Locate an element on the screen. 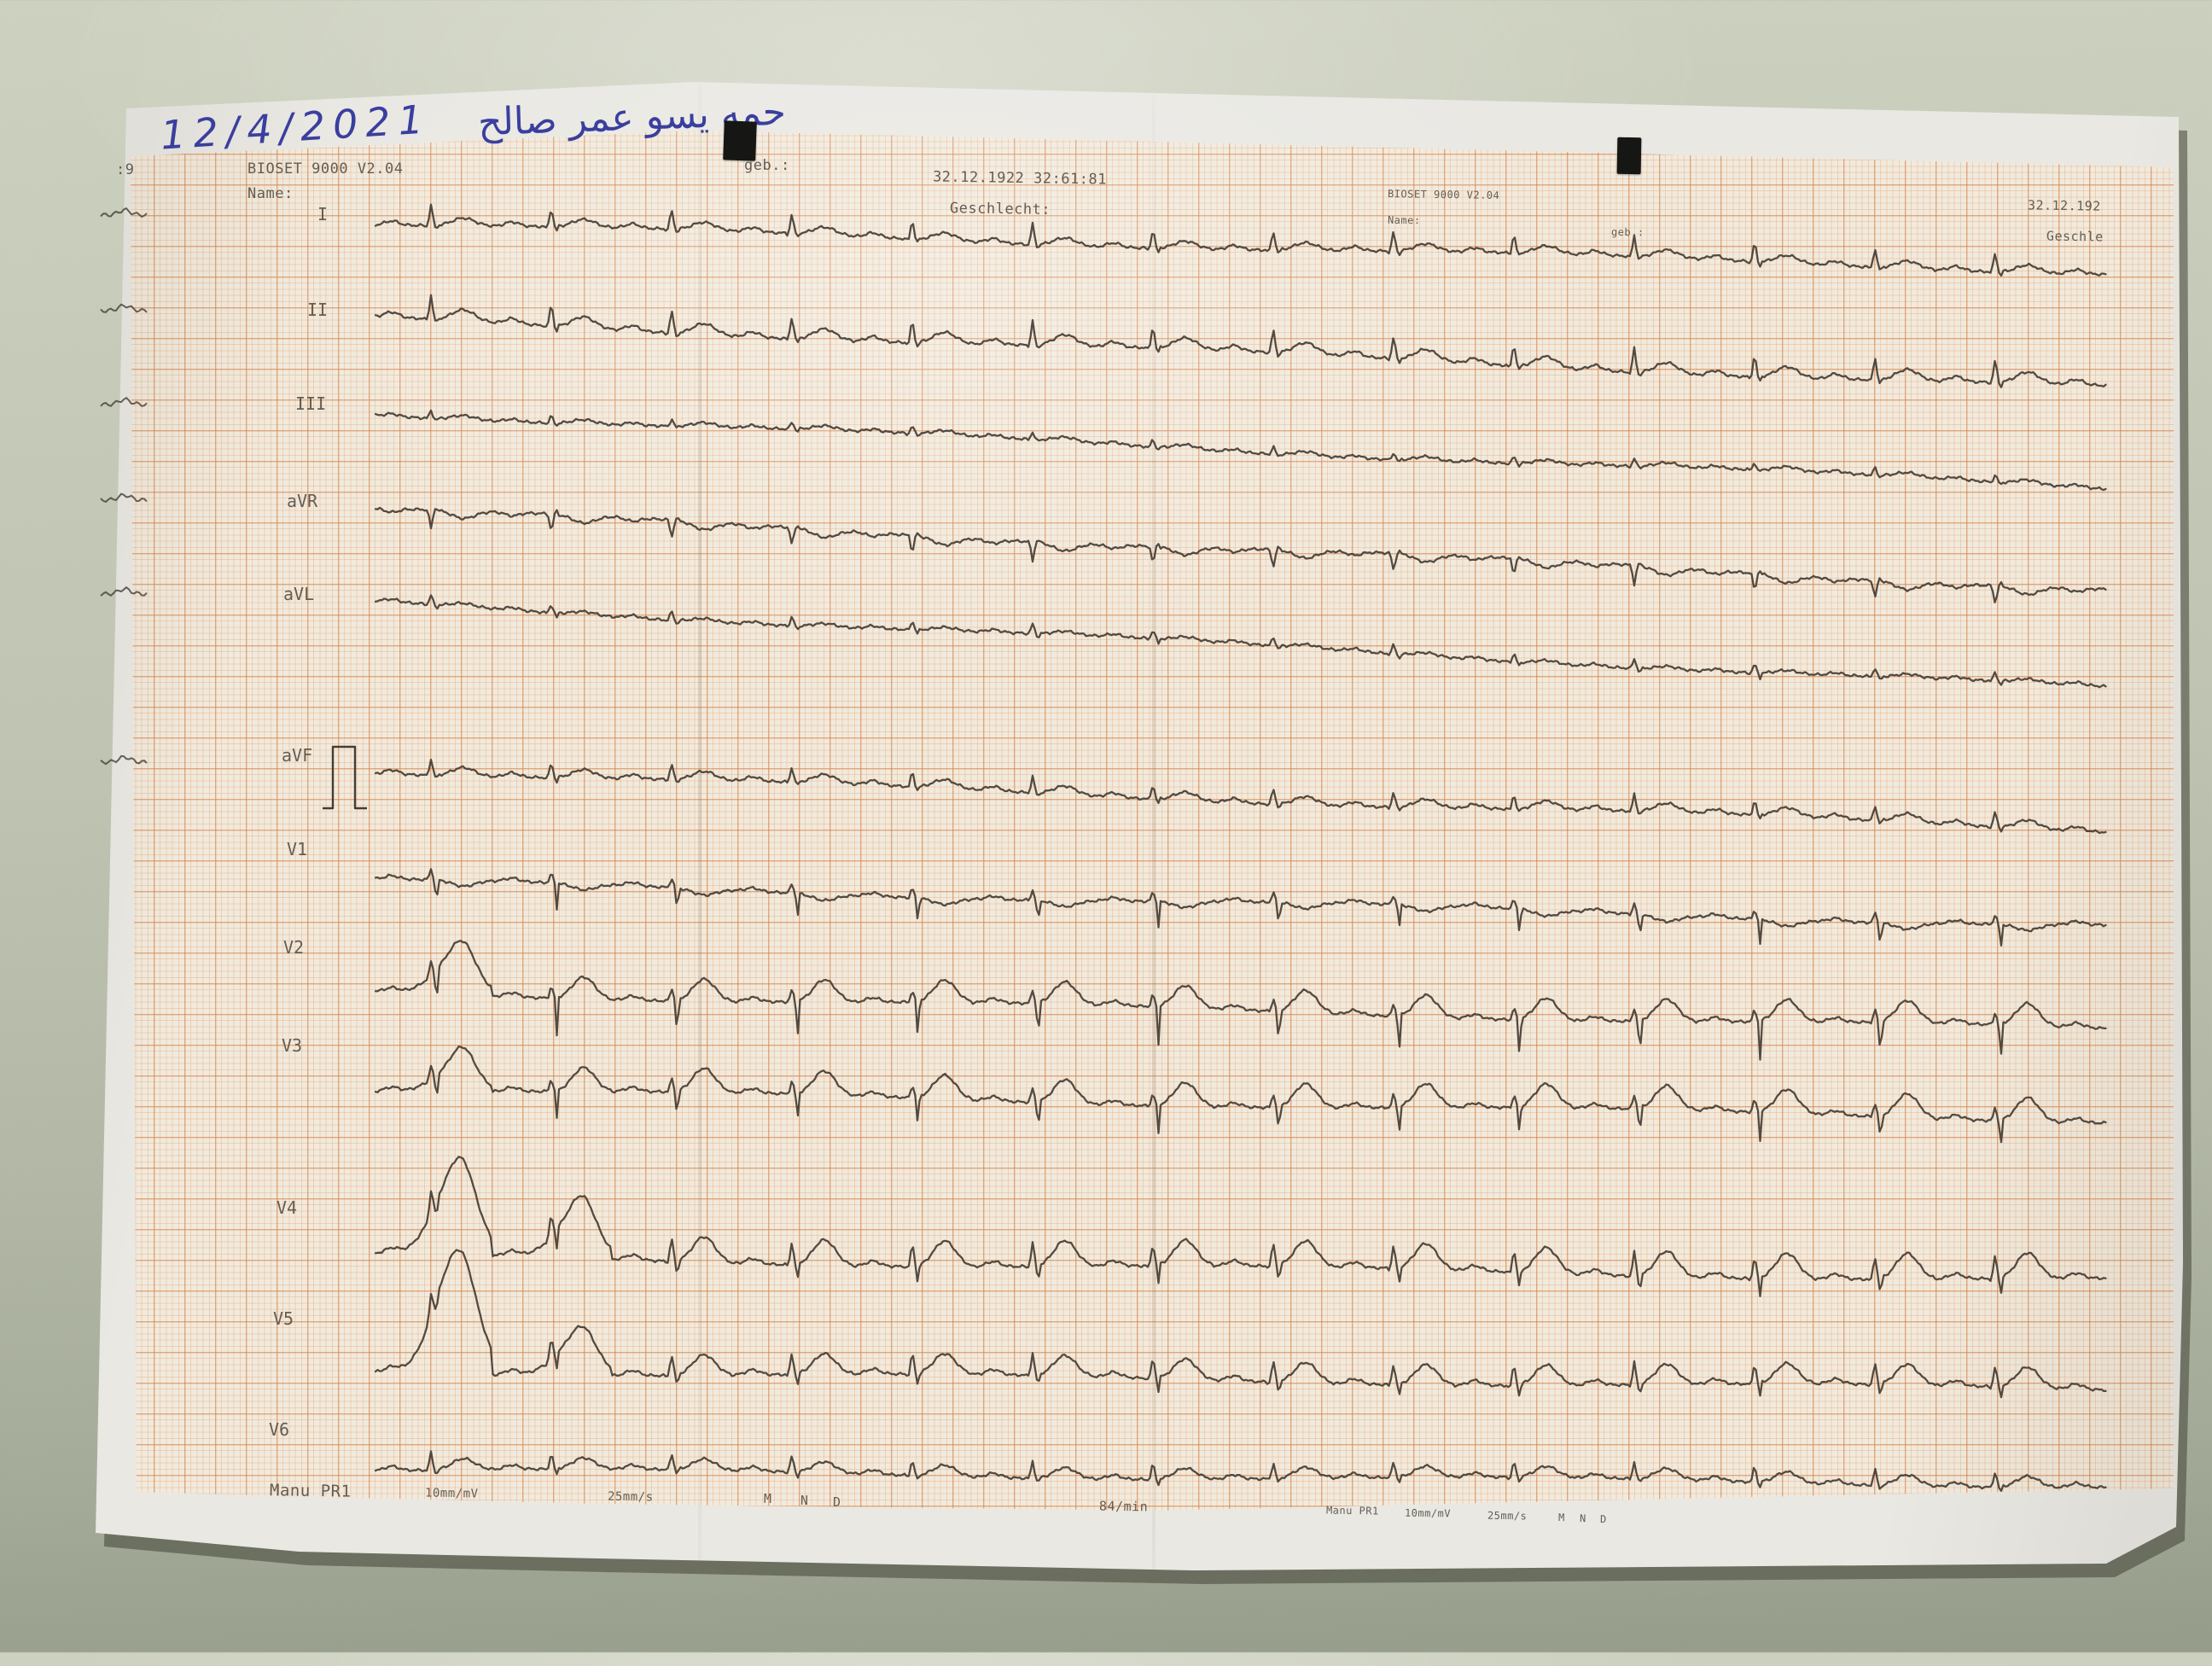  lead-label-aVL: aVL is located at coordinates (298, 594).